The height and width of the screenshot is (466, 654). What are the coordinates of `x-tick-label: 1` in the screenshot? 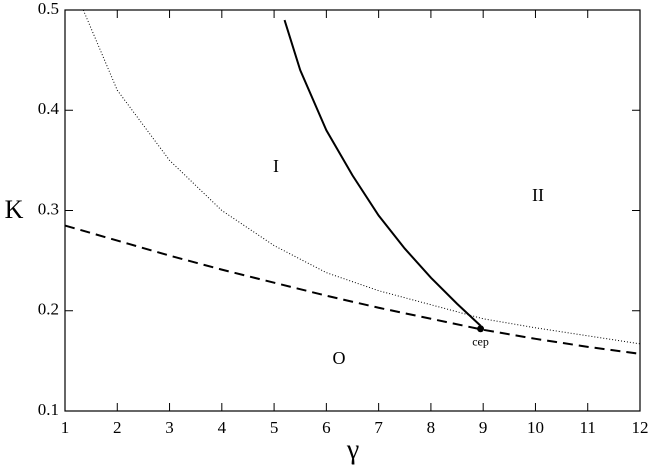 It's located at (65, 427).